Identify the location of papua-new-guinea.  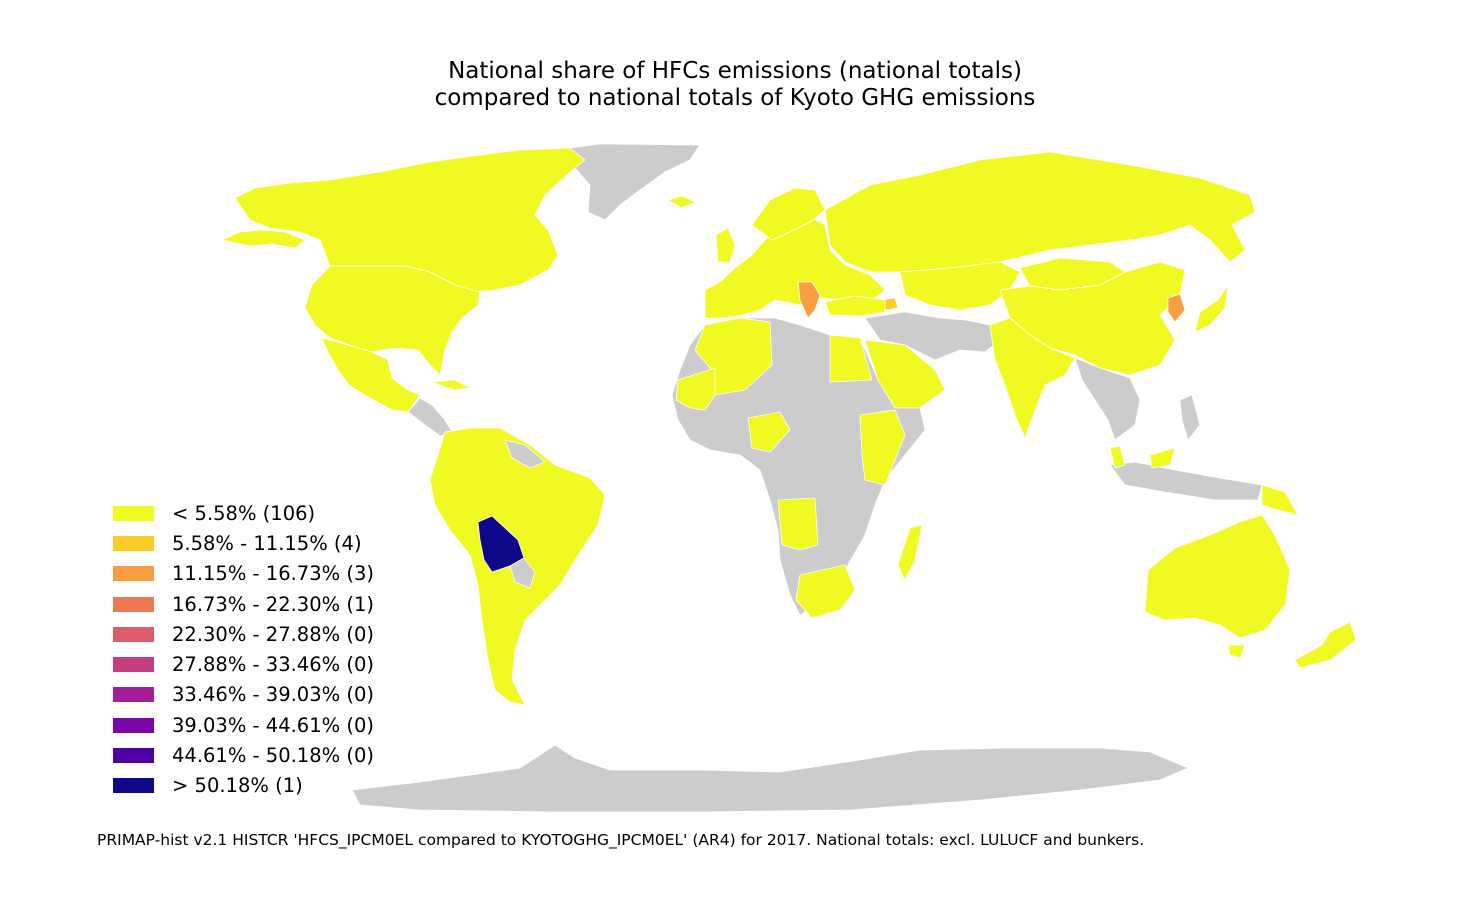
(1280, 500).